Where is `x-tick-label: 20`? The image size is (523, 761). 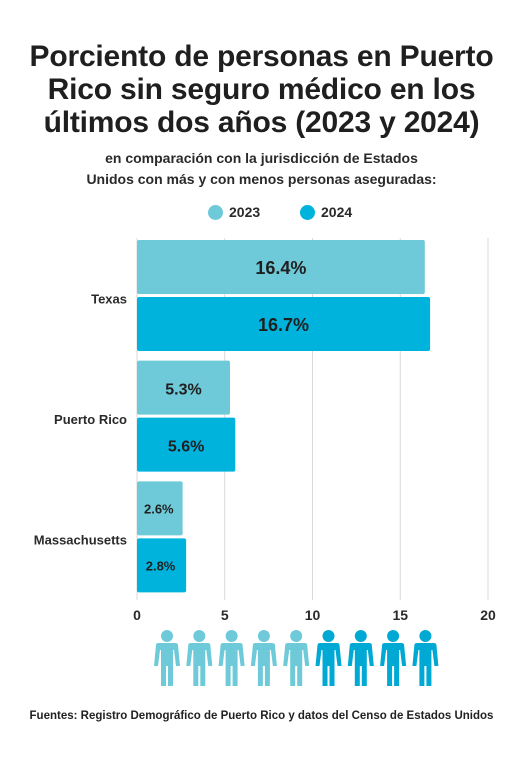 x-tick-label: 20 is located at coordinates (488, 615).